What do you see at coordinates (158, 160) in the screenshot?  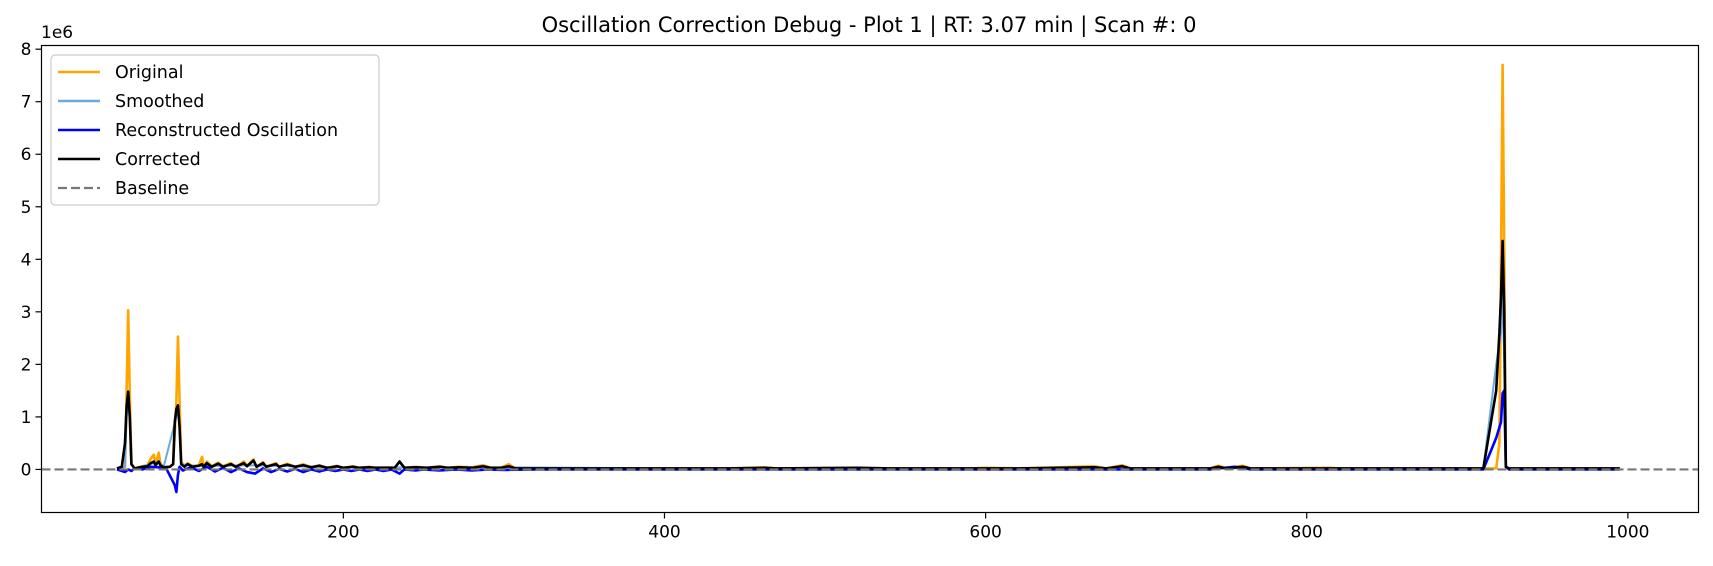 I see `legend-label: Corrected` at bounding box center [158, 160].